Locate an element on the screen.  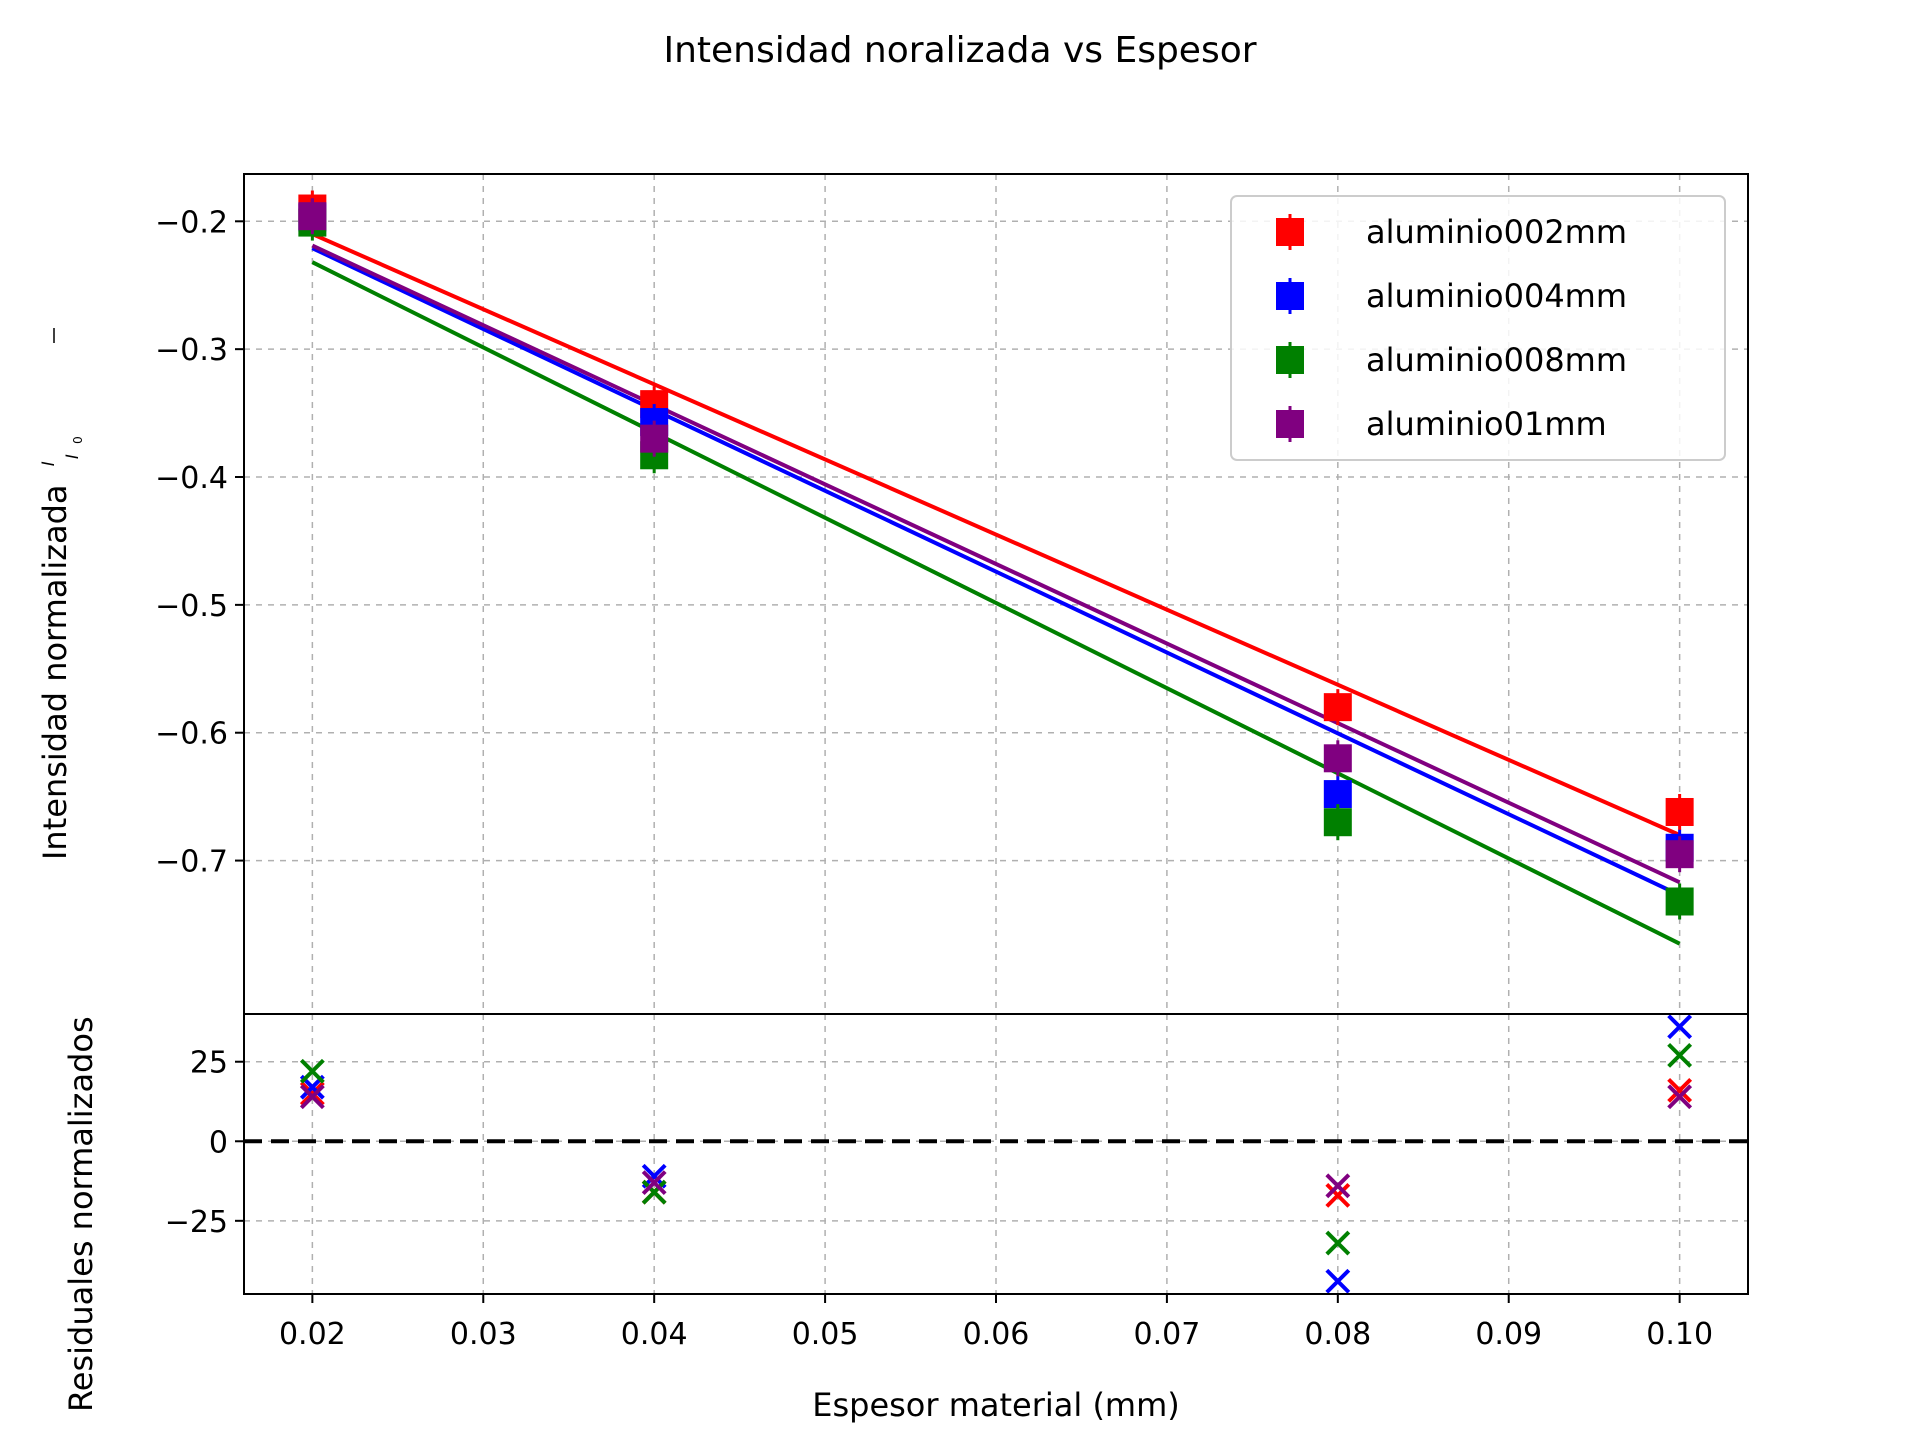
main-y-axis-label-fraction-subscript: 0 is located at coordinates (78, 440).